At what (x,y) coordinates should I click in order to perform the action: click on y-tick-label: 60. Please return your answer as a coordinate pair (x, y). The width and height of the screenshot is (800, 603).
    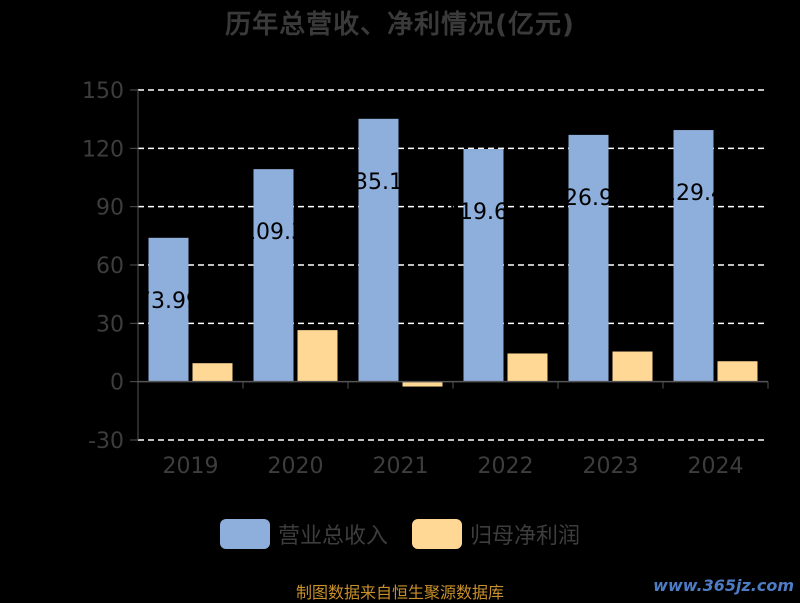
    Looking at the image, I should click on (110, 266).